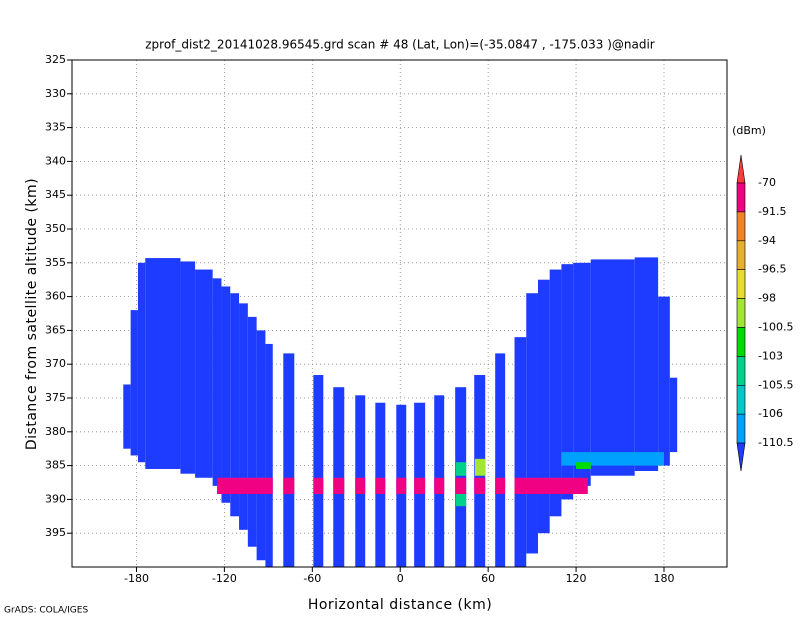  What do you see at coordinates (46, 611) in the screenshot?
I see `footnote: GrADS: COLA/IGES` at bounding box center [46, 611].